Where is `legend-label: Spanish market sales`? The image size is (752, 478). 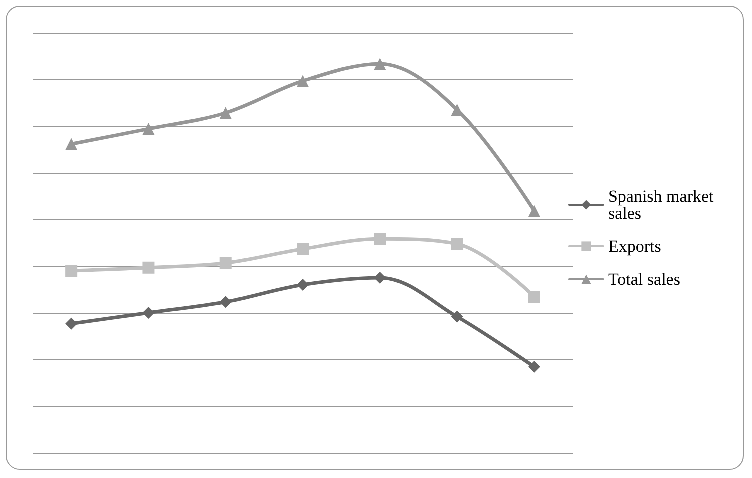 legend-label: Spanish market sales is located at coordinates (663, 205).